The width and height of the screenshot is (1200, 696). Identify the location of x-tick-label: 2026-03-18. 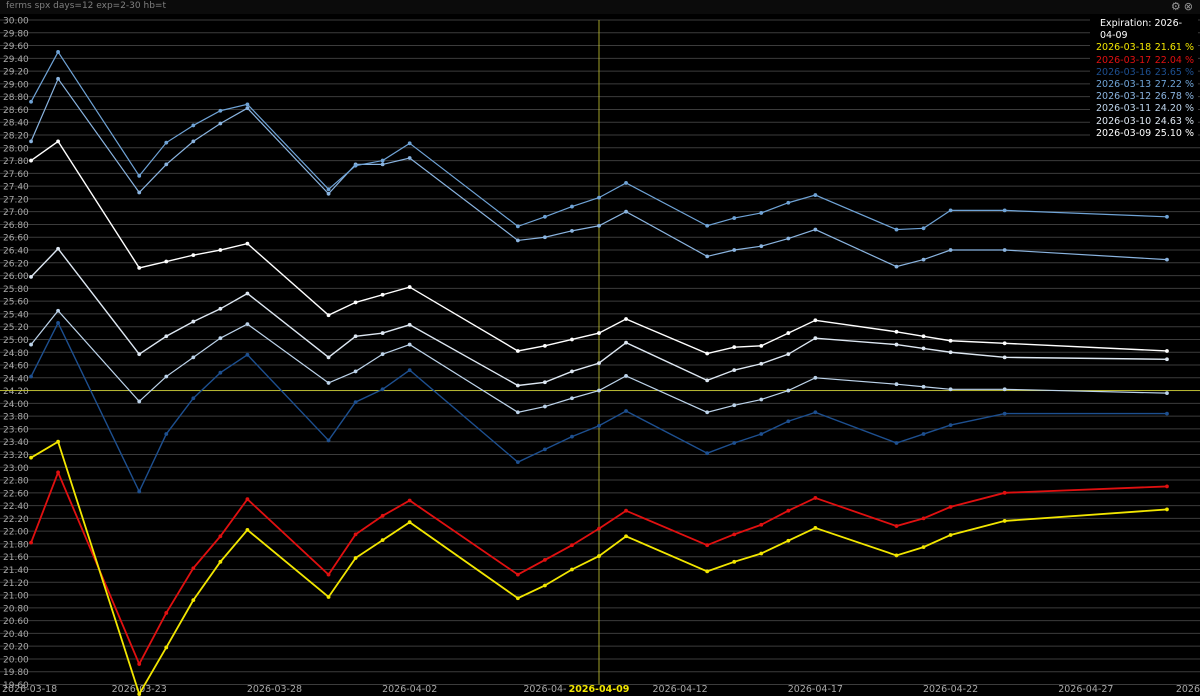
(29, 689).